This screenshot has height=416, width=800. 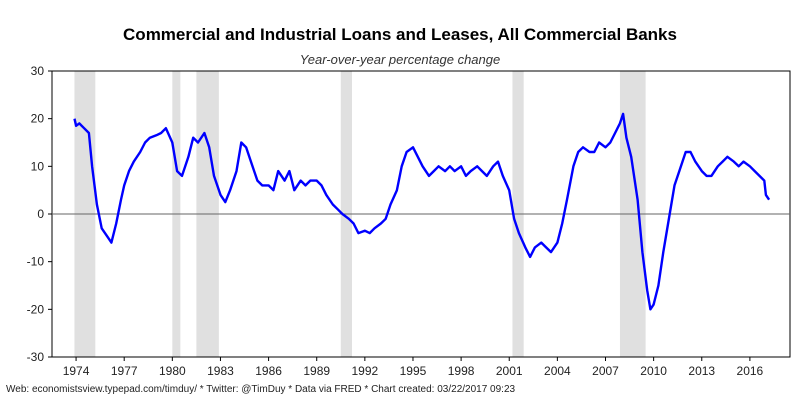 What do you see at coordinates (400, 59) in the screenshot?
I see `chart-subtitle: Year-over-year percentage change` at bounding box center [400, 59].